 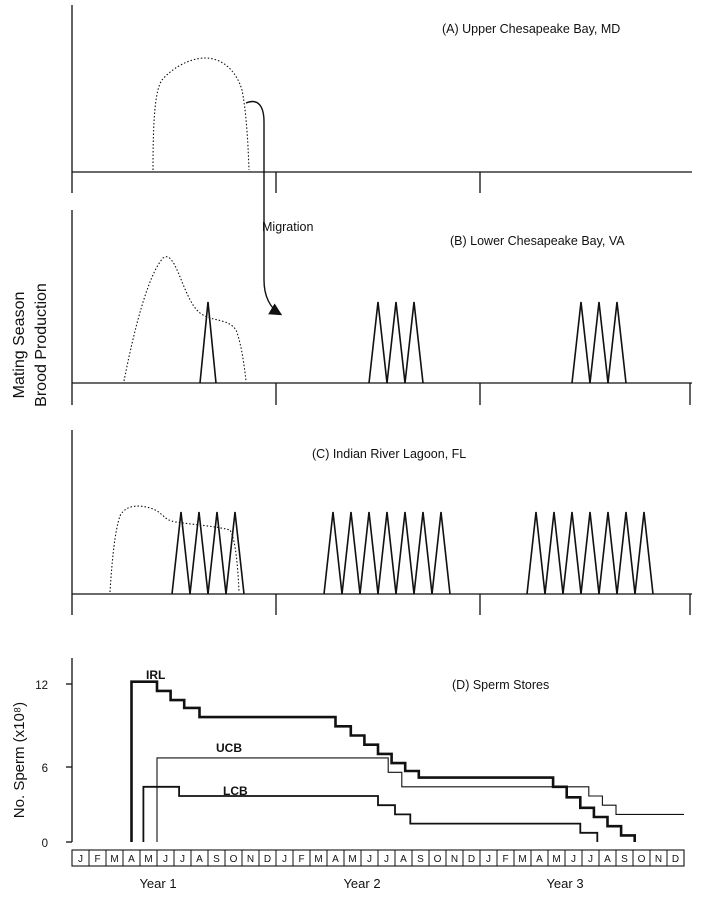 What do you see at coordinates (229, 748) in the screenshot?
I see `series-ucb-label: UCB` at bounding box center [229, 748].